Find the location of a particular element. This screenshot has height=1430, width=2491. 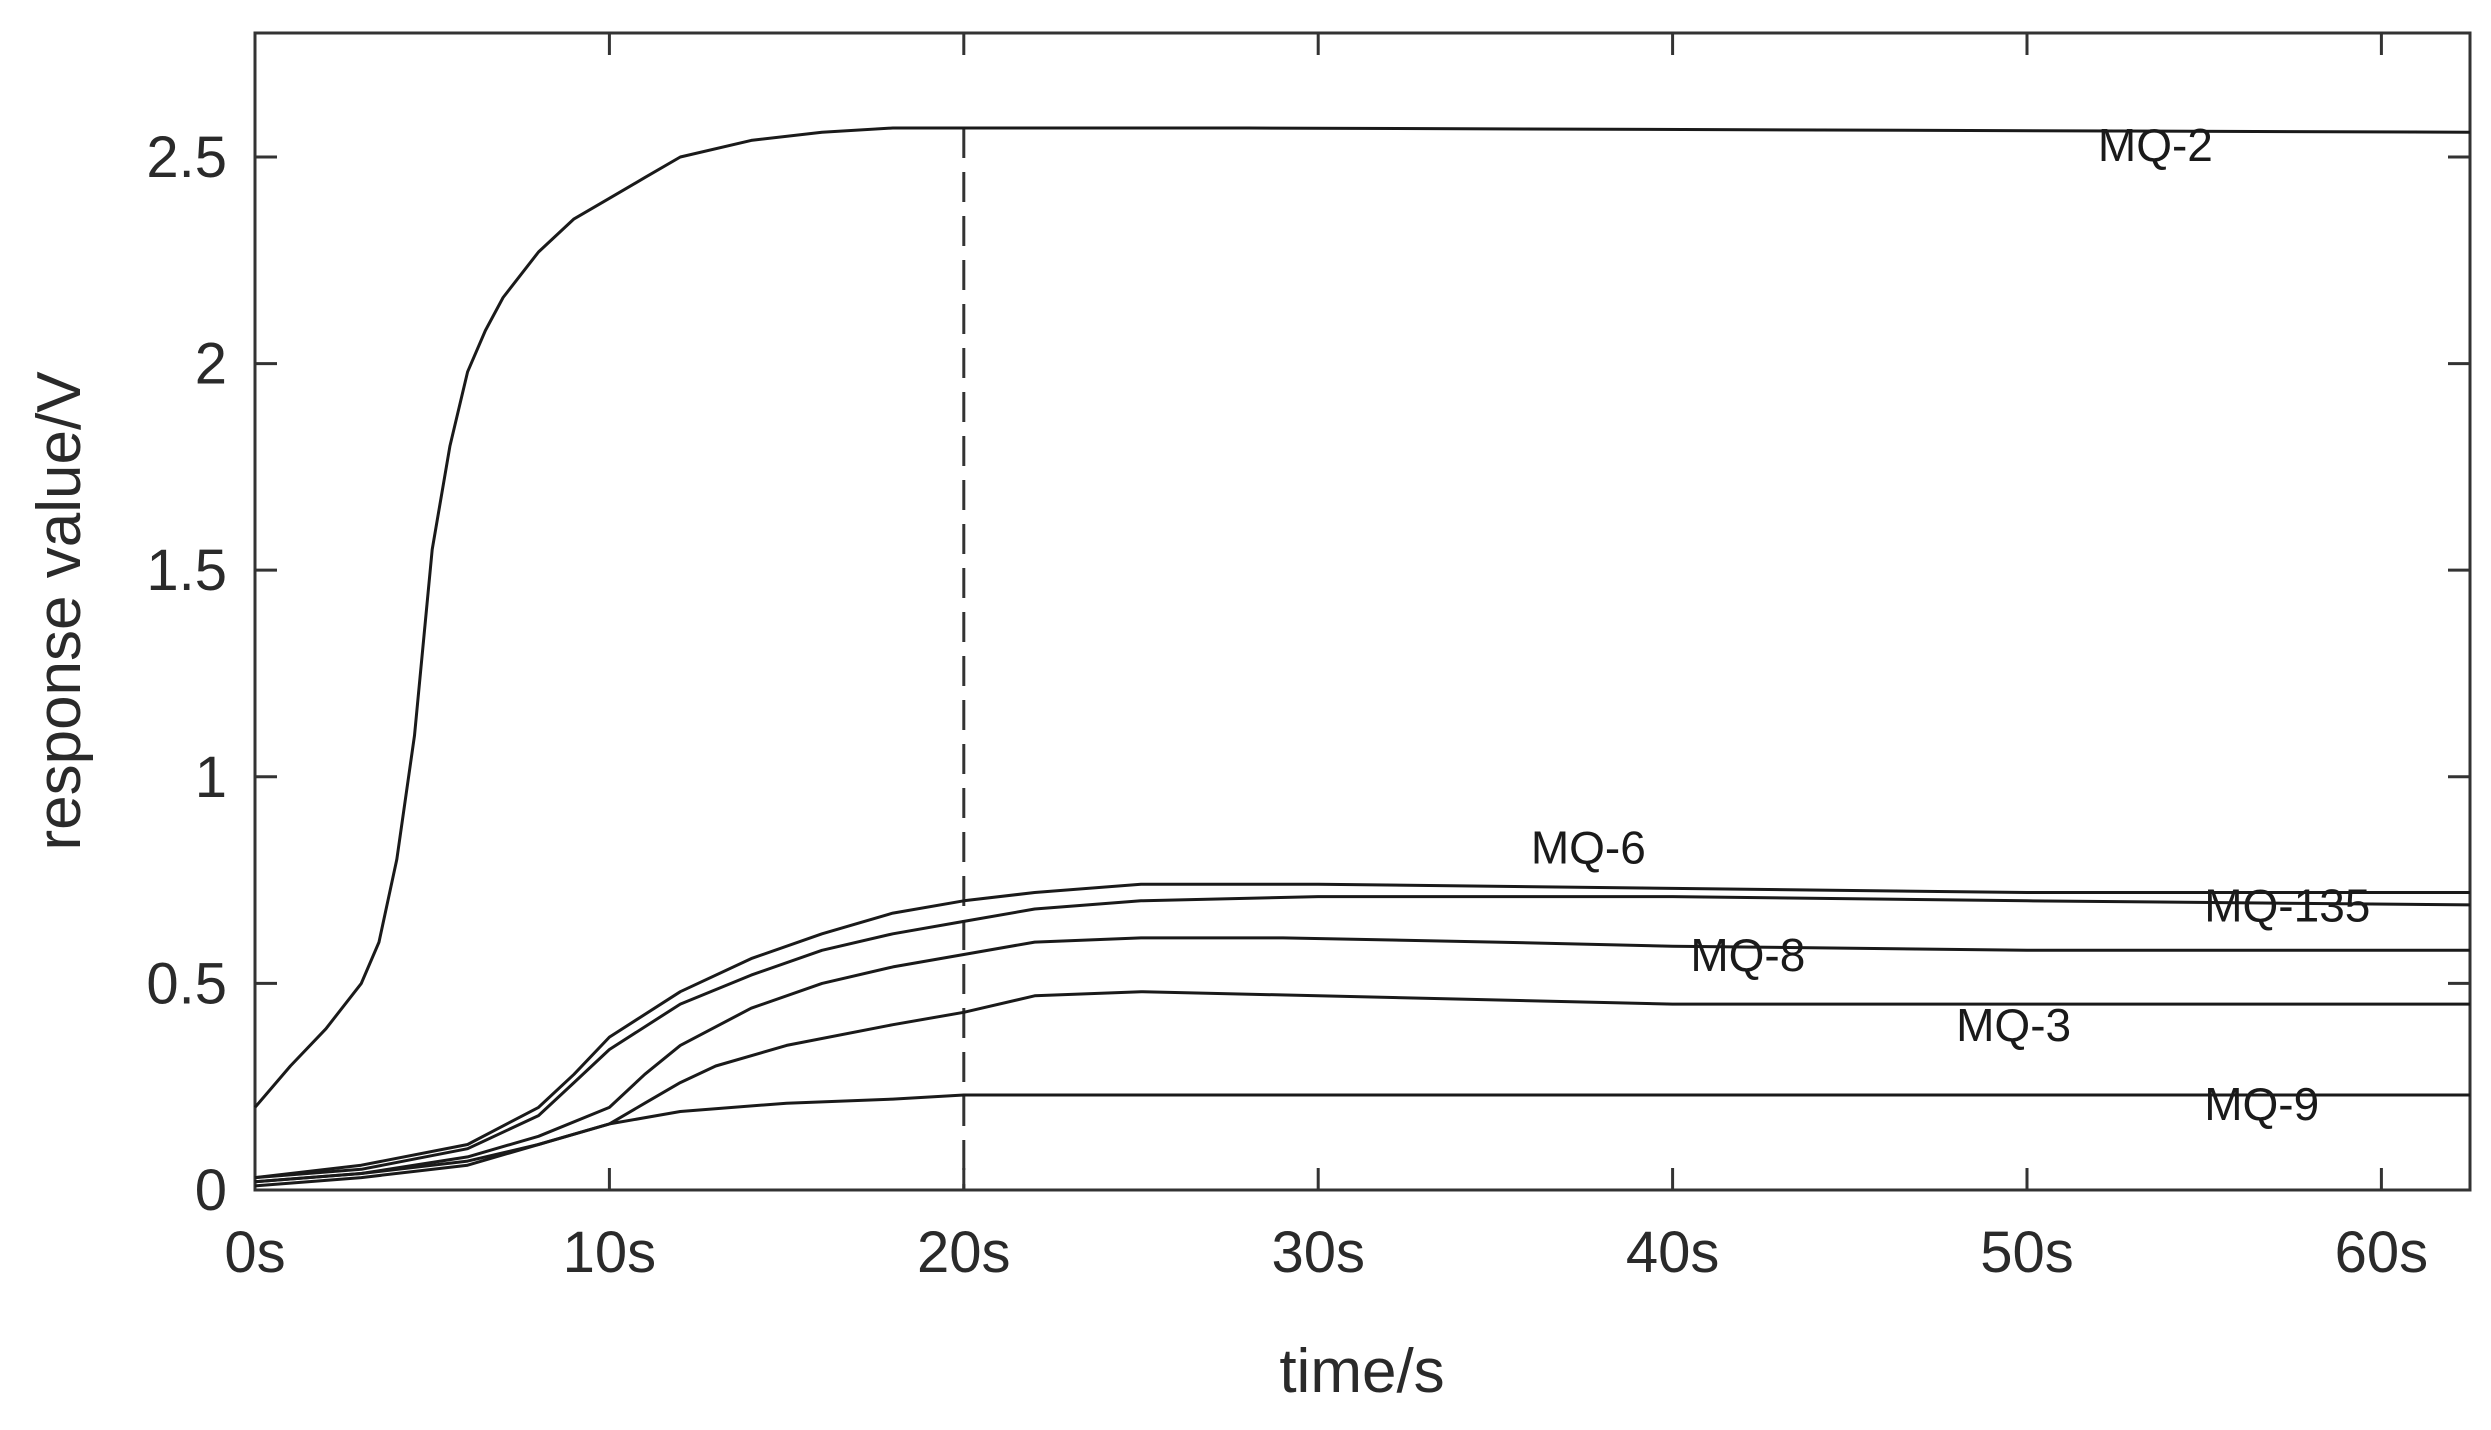

series-label-mq-2: MQ-2 is located at coordinates (2155, 145).